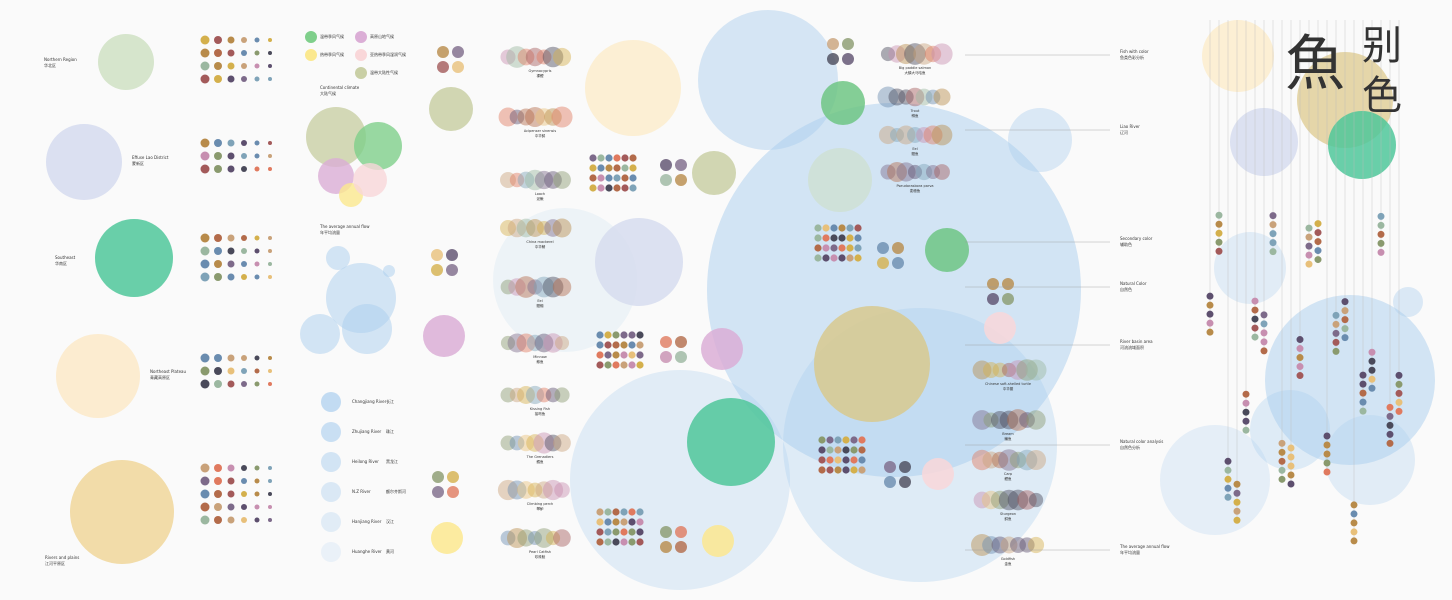  What do you see at coordinates (539, 242) in the screenshot?
I see `label: China mackerel` at bounding box center [539, 242].